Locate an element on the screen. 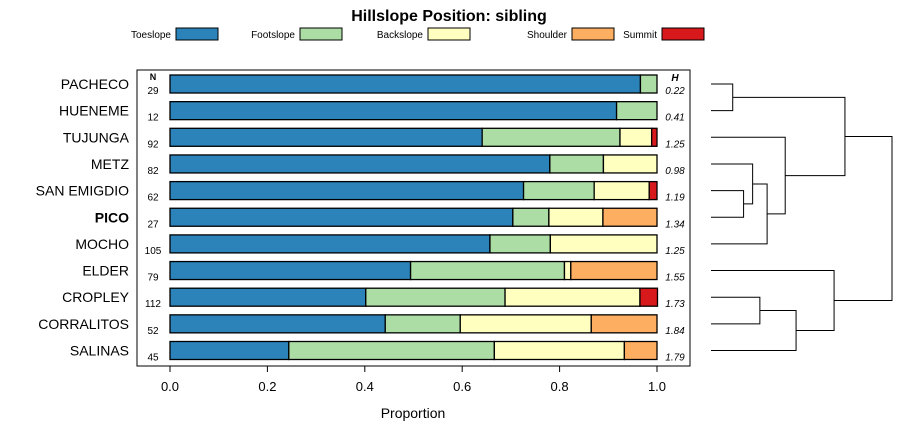 This screenshot has width=900, height=440. n-label-metz: 82 is located at coordinates (153, 171).